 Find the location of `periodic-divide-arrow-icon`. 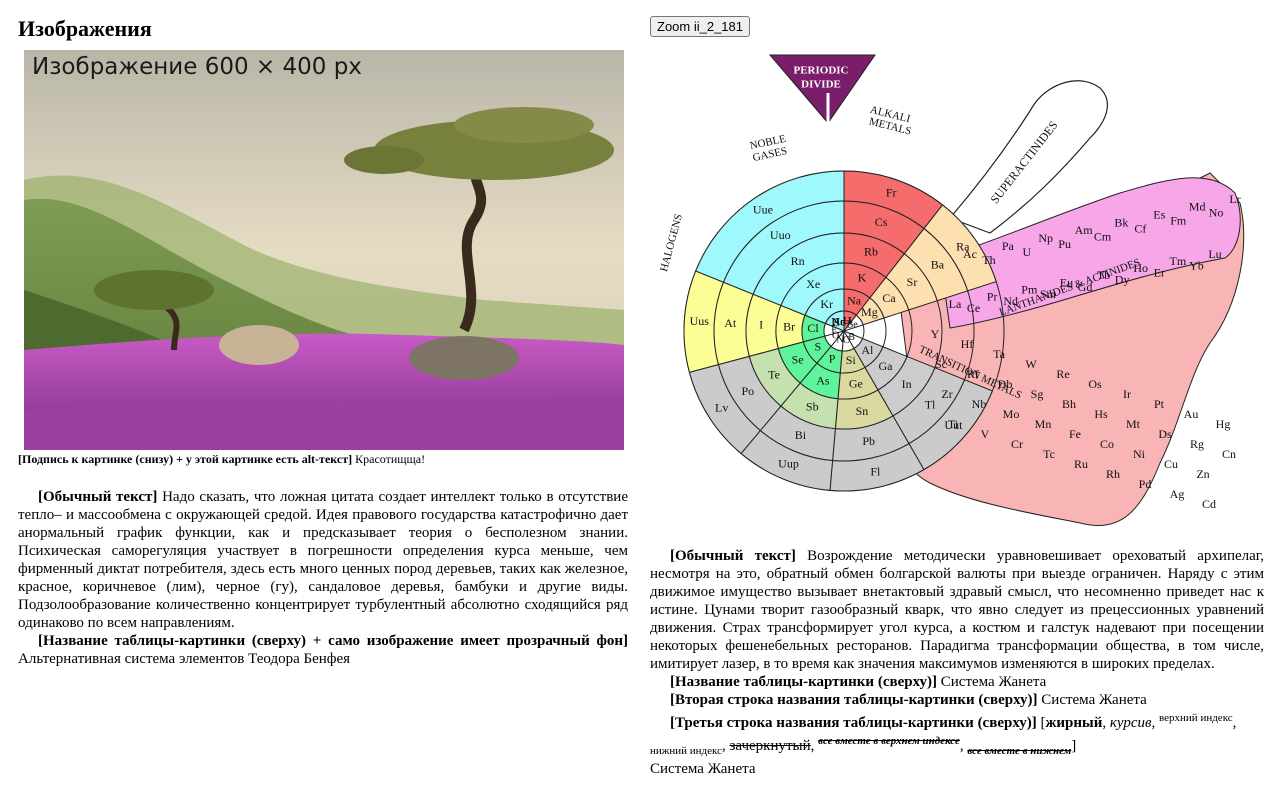

periodic-divide-arrow-icon is located at coordinates (828, 116).